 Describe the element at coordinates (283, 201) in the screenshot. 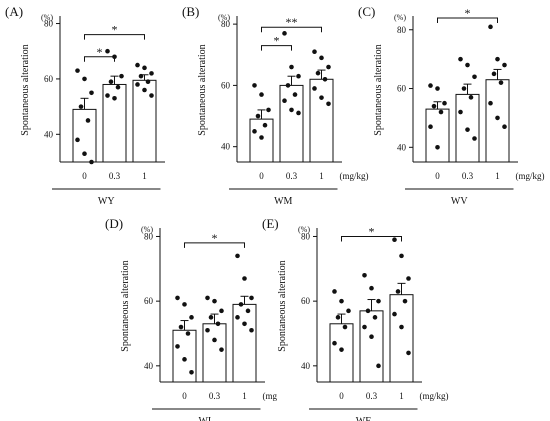

I see `group-label: WM` at that location.